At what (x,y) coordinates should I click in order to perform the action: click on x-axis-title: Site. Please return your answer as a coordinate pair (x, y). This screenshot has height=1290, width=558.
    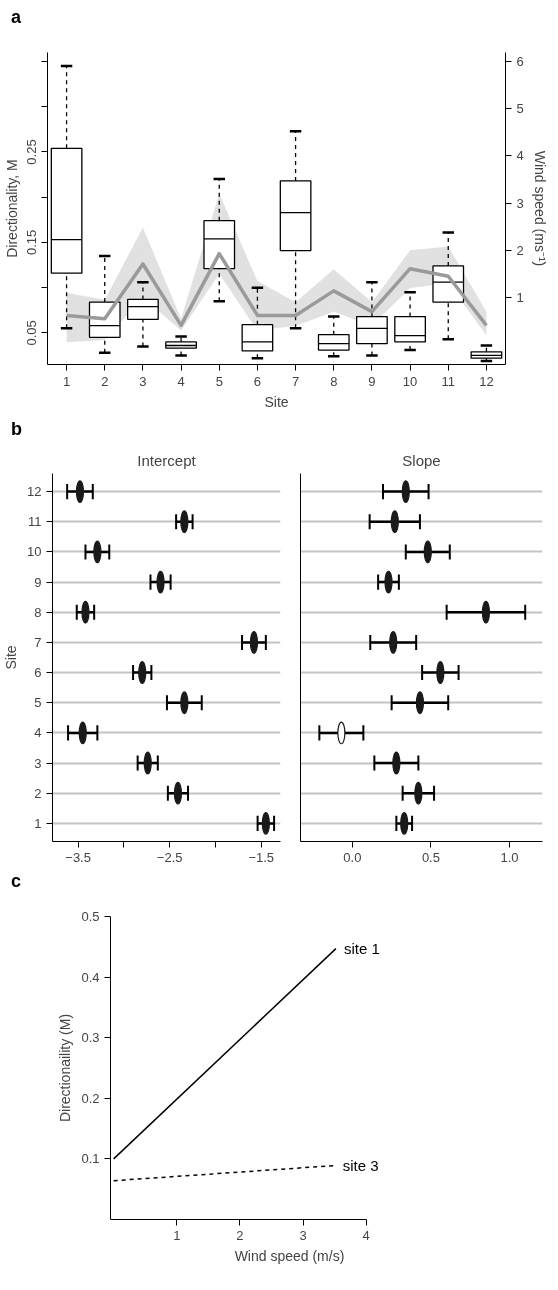
    Looking at the image, I should click on (276, 401).